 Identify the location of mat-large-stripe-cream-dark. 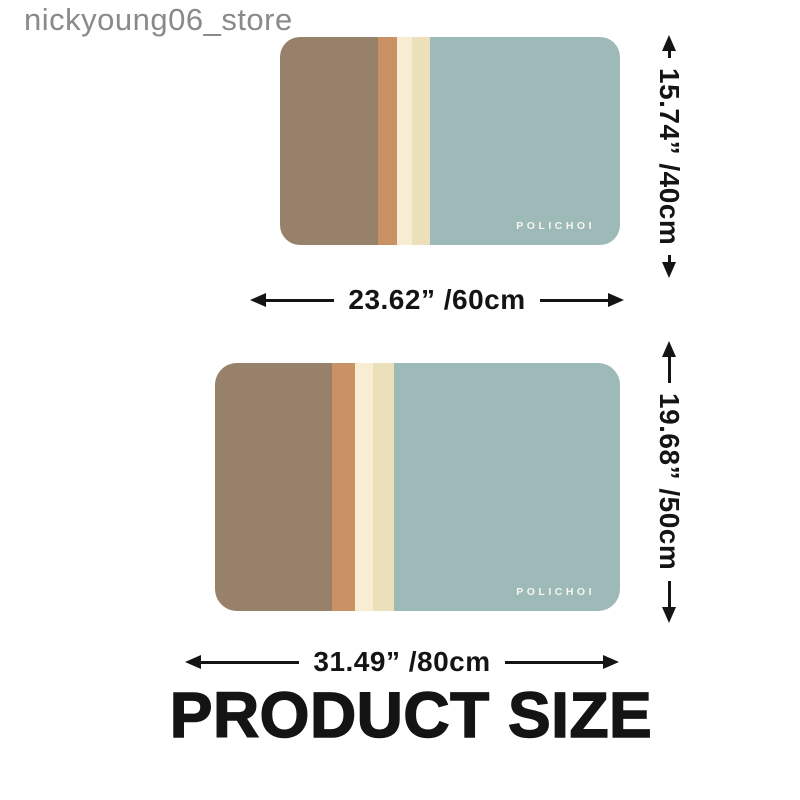
(383, 487).